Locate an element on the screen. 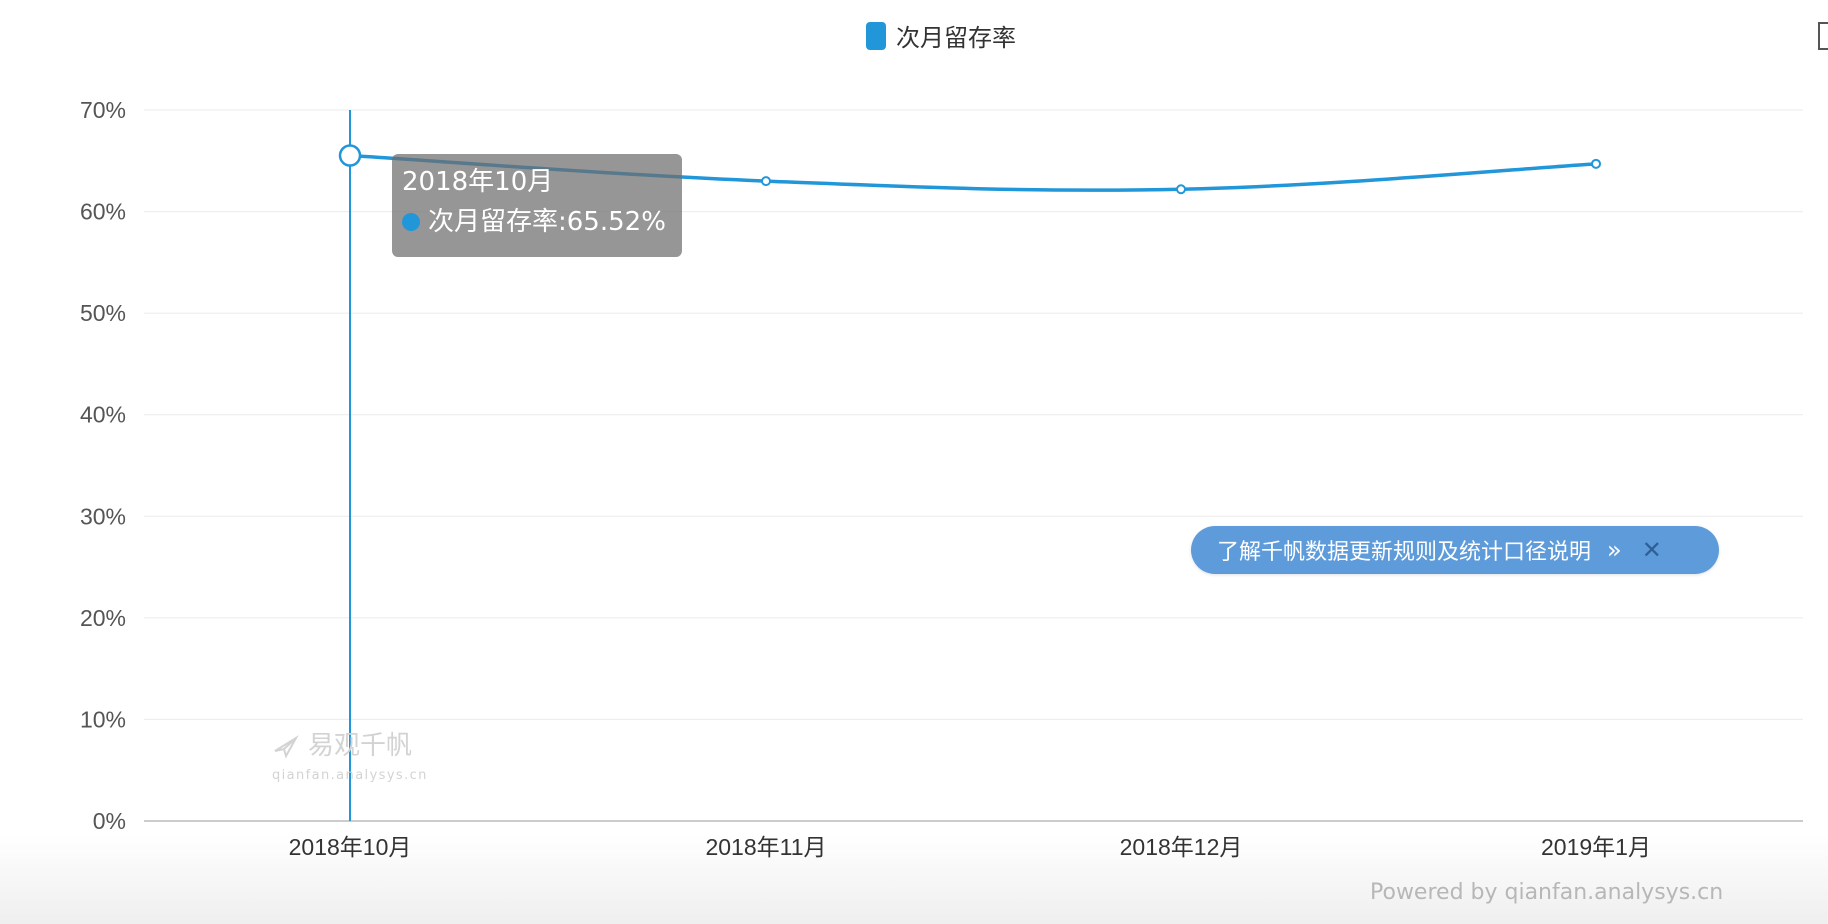 The width and height of the screenshot is (1828, 924). tooltip: 2018年10月 次月留存率:65.52% is located at coordinates (537, 205).